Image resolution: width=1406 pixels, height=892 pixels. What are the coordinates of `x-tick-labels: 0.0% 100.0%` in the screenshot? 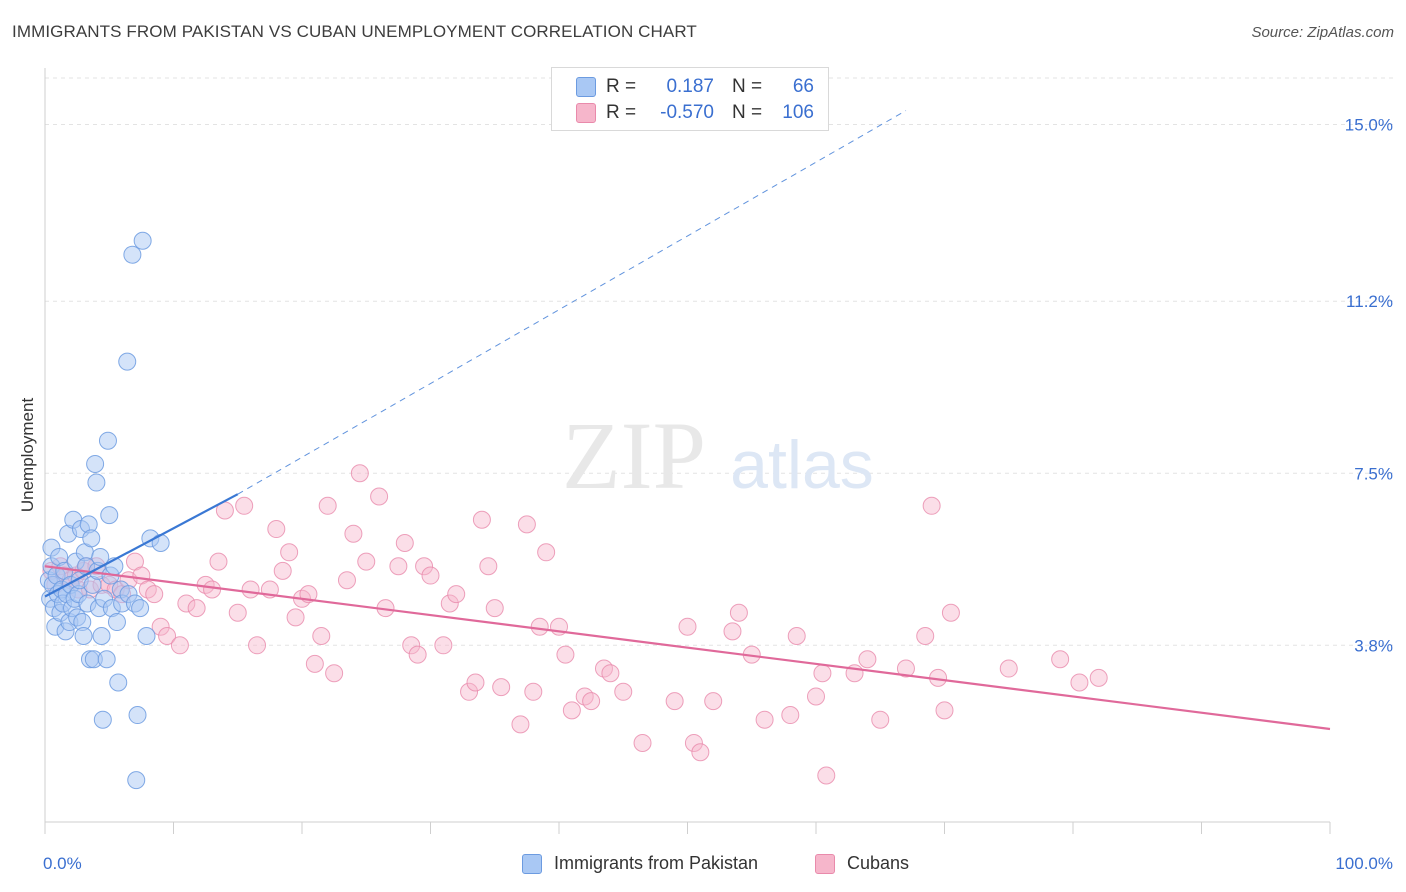 It's located at (718, 863).